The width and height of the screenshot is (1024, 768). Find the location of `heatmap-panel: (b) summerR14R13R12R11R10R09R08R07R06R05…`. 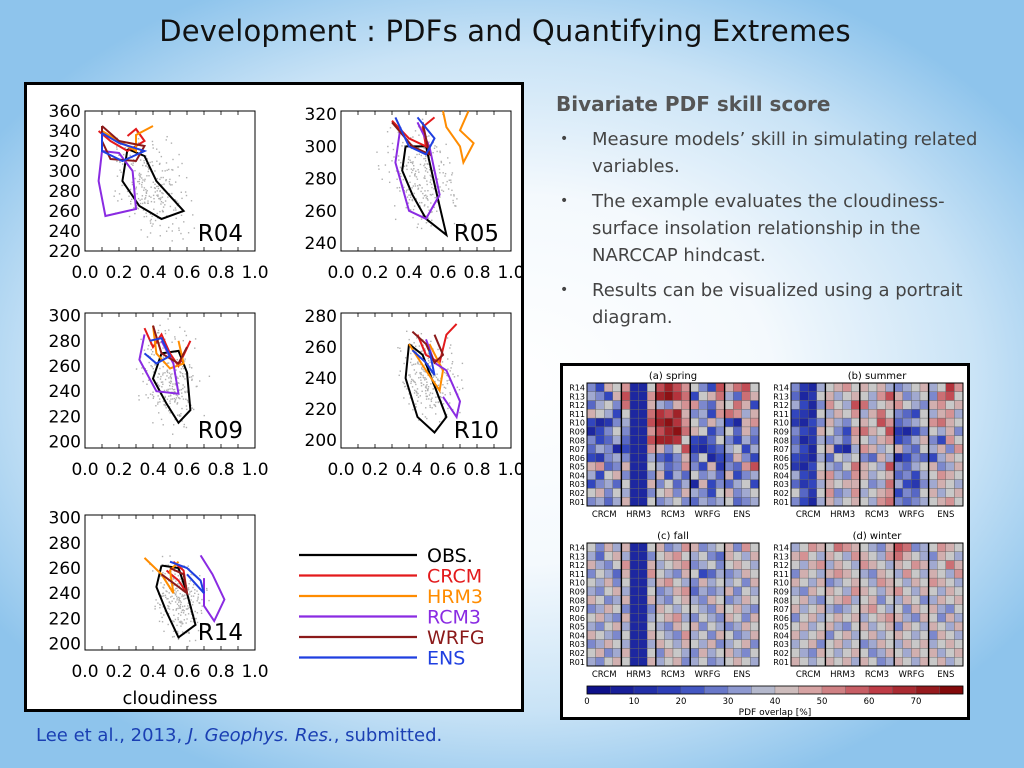

heatmap-panel: (b) summerR14R13R12R11R10R09R08R07R06R05… is located at coordinates (868, 445).